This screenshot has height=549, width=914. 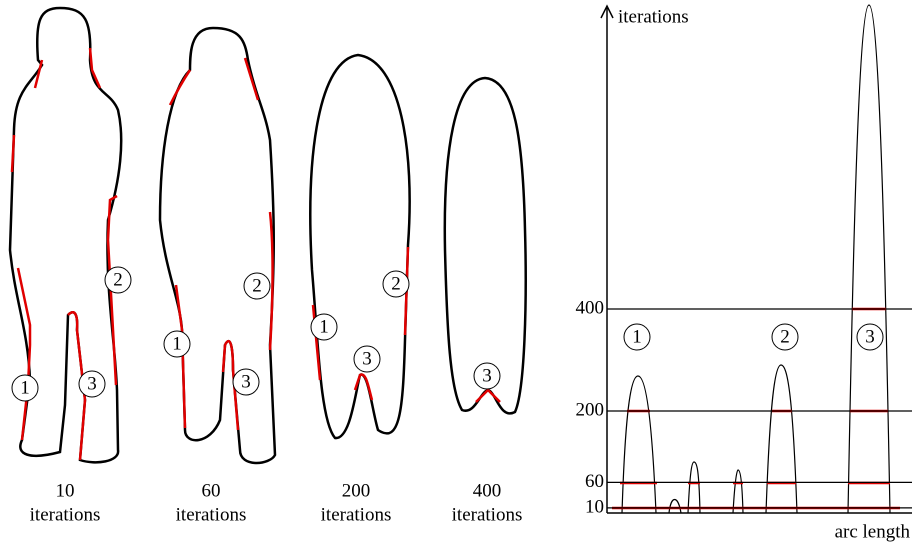 What do you see at coordinates (594, 481) in the screenshot?
I see `y-tick-label: 60` at bounding box center [594, 481].